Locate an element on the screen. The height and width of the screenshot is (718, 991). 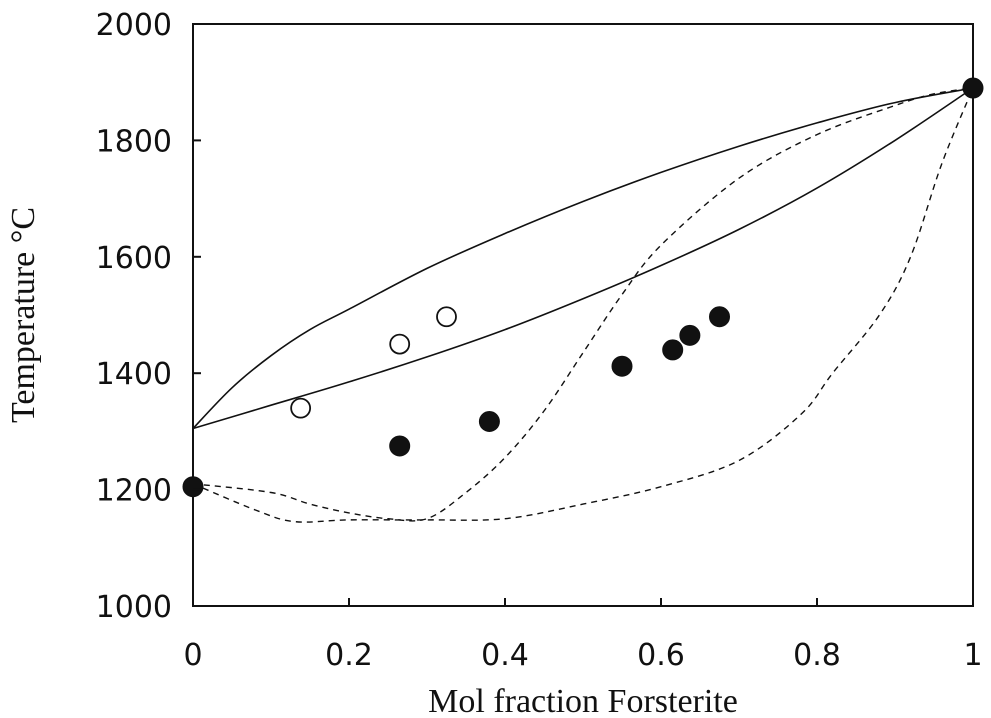
x-tick-label: 0.8 is located at coordinates (817, 655).